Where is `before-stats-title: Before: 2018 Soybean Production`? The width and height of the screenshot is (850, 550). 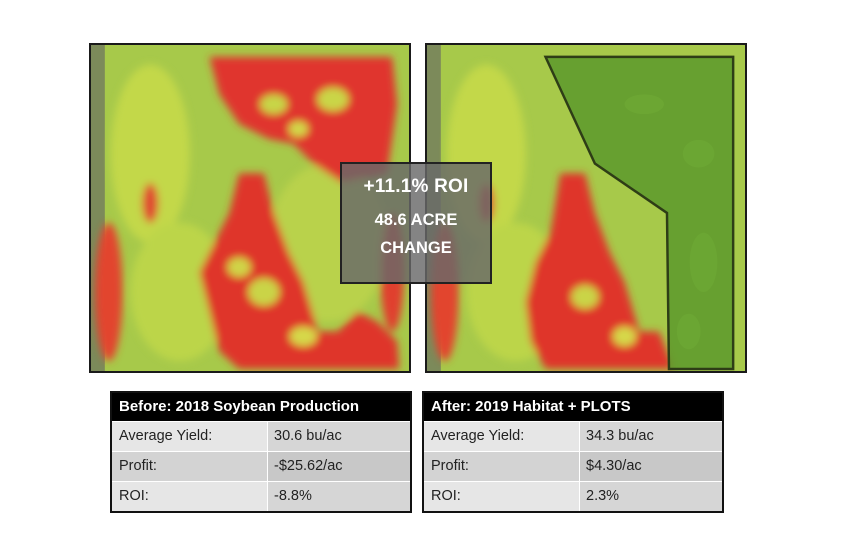 before-stats-title: Before: 2018 Soybean Production is located at coordinates (261, 407).